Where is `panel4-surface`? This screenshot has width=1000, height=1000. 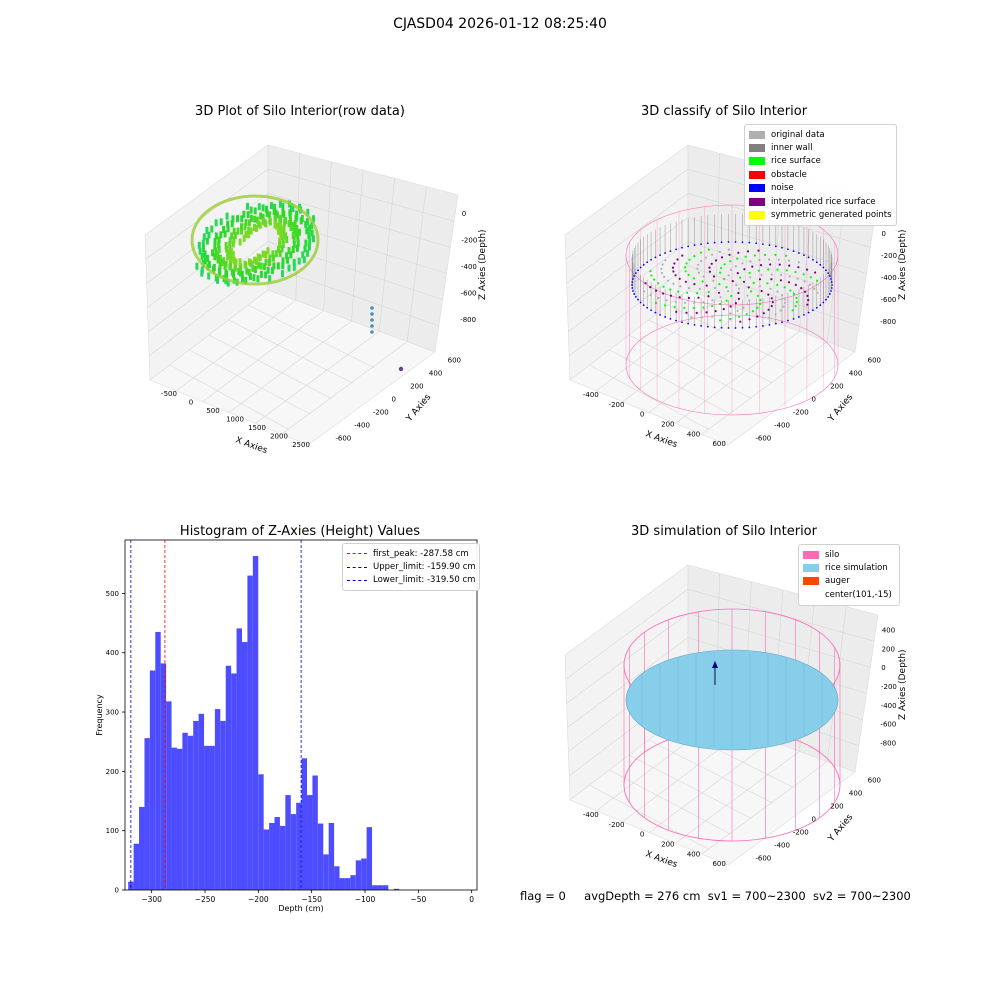
panel4-surface is located at coordinates (732, 725).